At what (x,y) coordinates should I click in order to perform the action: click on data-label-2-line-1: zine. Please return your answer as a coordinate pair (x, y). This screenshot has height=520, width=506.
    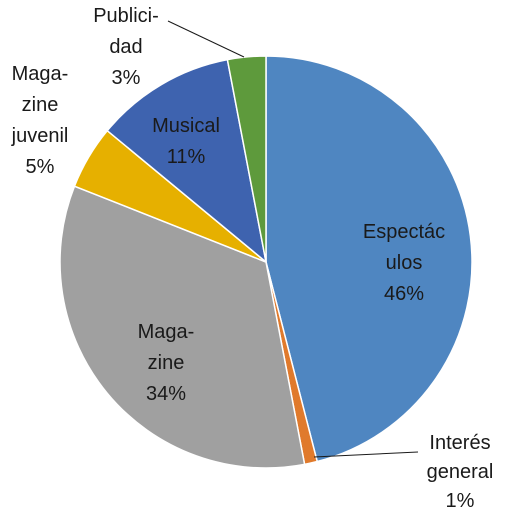
    Looking at the image, I should click on (166, 363).